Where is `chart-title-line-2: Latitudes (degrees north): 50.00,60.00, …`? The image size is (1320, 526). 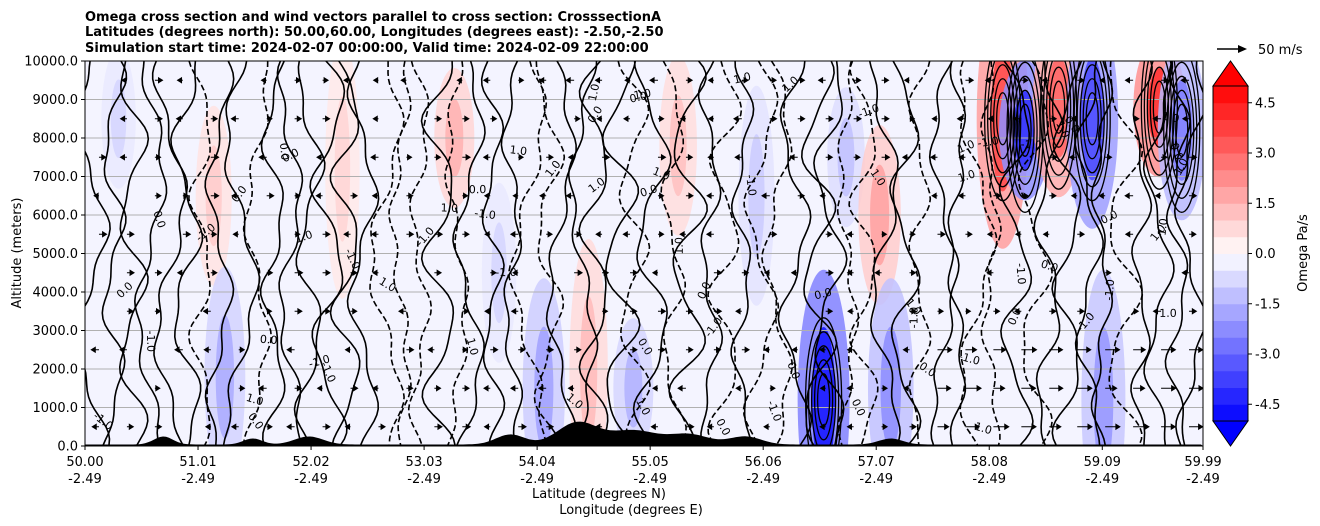
chart-title-line-2: Latitudes (degrees north): 50.00,60.00, … is located at coordinates (374, 32).